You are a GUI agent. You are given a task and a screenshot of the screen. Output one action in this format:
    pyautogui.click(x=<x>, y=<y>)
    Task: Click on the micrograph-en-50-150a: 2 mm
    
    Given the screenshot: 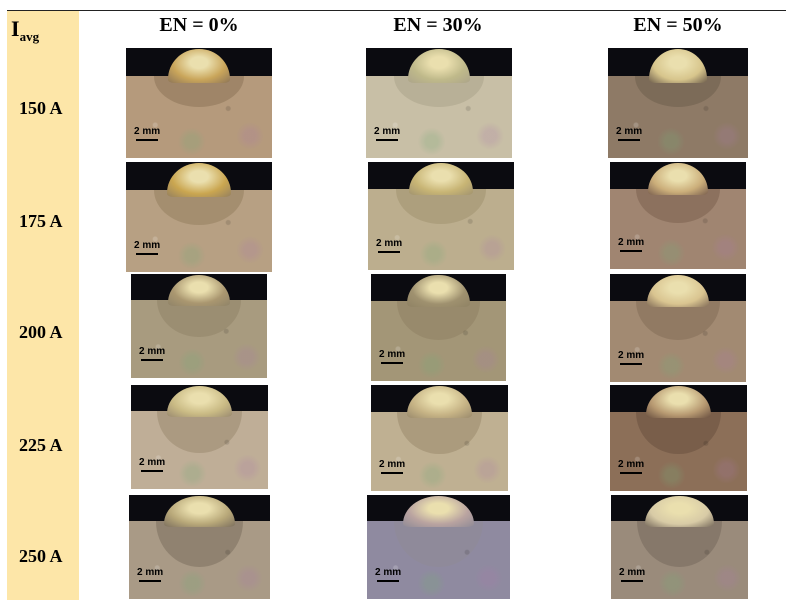 What is the action you would take?
    pyautogui.click(x=678, y=103)
    